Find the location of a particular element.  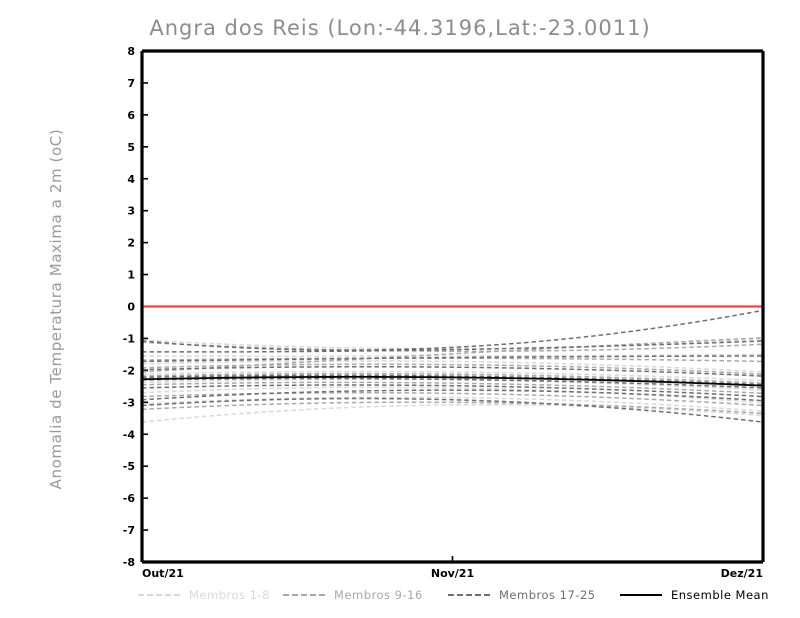

y-tick-label: -1 is located at coordinates (129, 338).